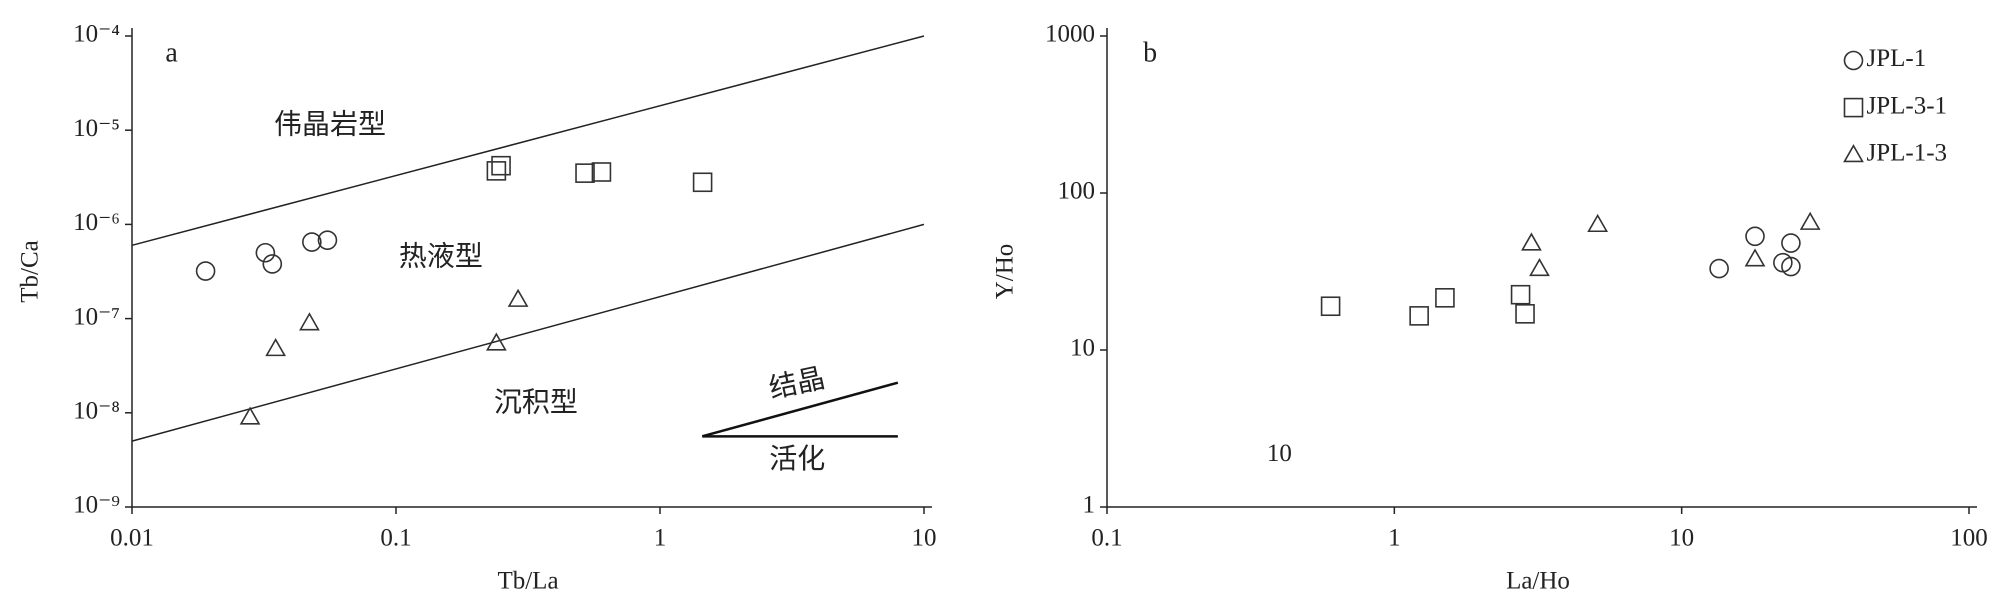 This screenshot has width=2008, height=611. Describe the element at coordinates (1077, 191) in the screenshot. I see `y-tick-label: 100` at that location.